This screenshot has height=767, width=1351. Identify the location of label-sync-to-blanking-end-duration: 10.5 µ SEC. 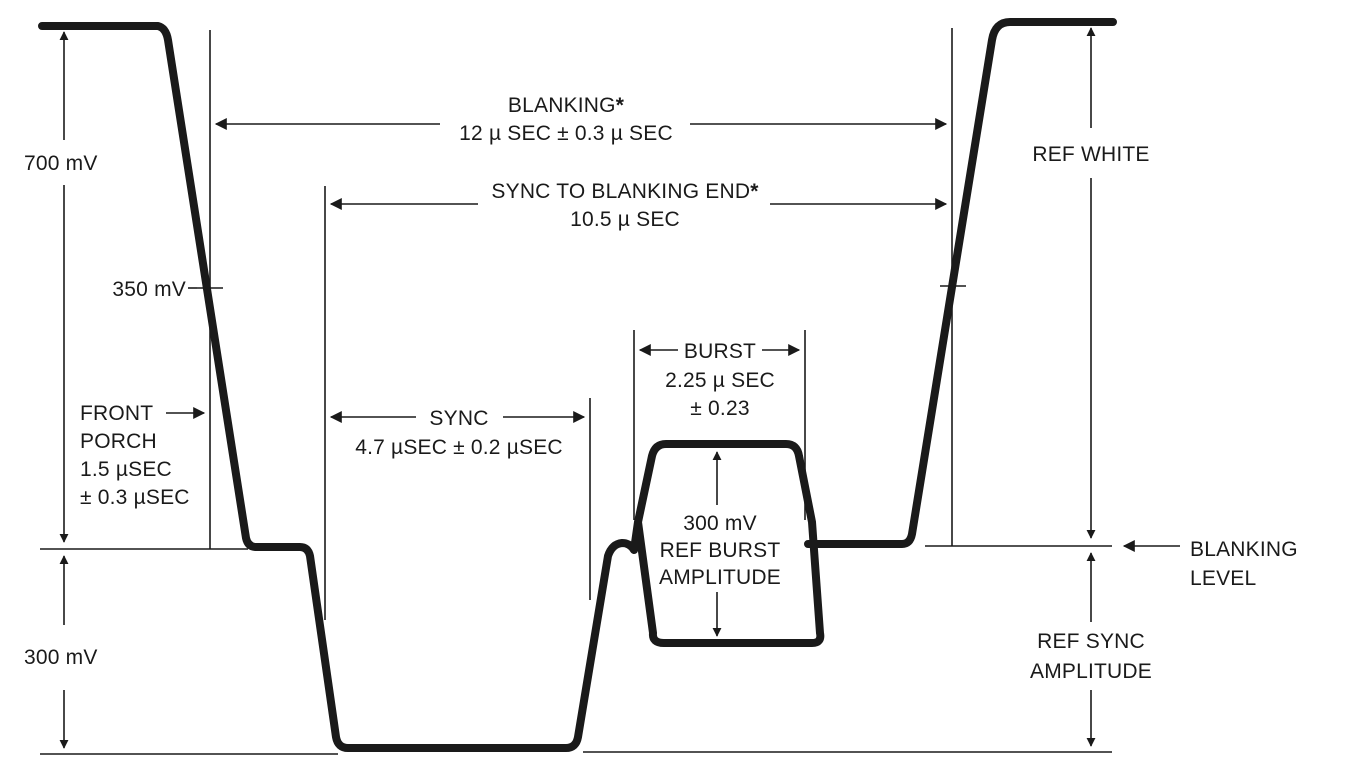
(625, 219).